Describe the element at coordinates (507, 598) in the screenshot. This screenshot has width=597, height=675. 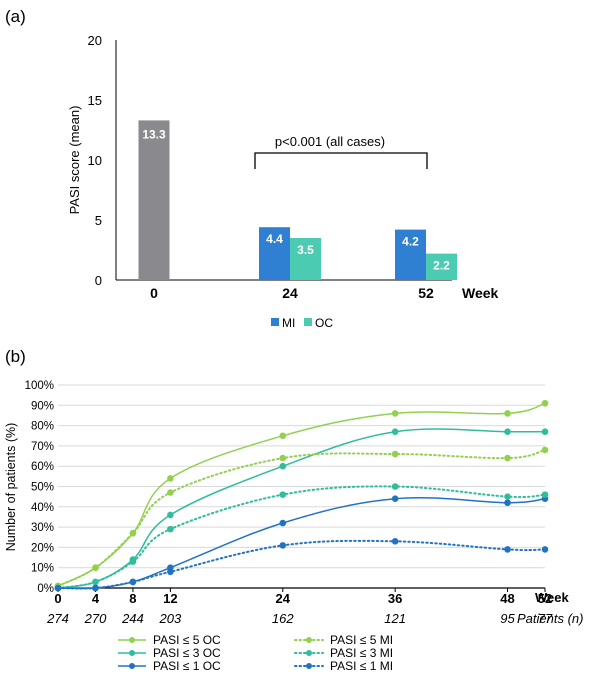
I see `line-chart-x-tick-label: 48` at that location.